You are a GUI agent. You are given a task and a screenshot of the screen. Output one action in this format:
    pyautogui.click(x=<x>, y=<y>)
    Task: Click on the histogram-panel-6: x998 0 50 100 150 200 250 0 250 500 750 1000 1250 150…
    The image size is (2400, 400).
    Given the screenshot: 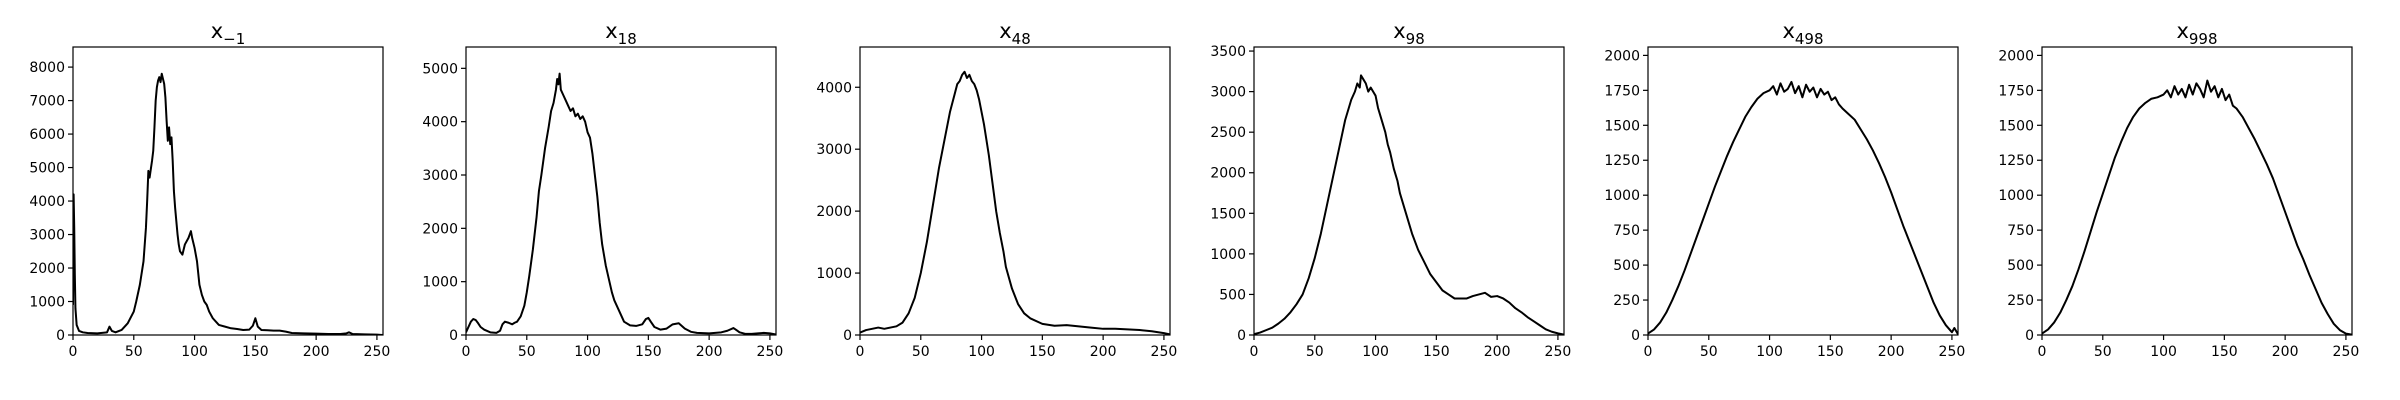 What is the action you would take?
    pyautogui.click(x=2178, y=189)
    